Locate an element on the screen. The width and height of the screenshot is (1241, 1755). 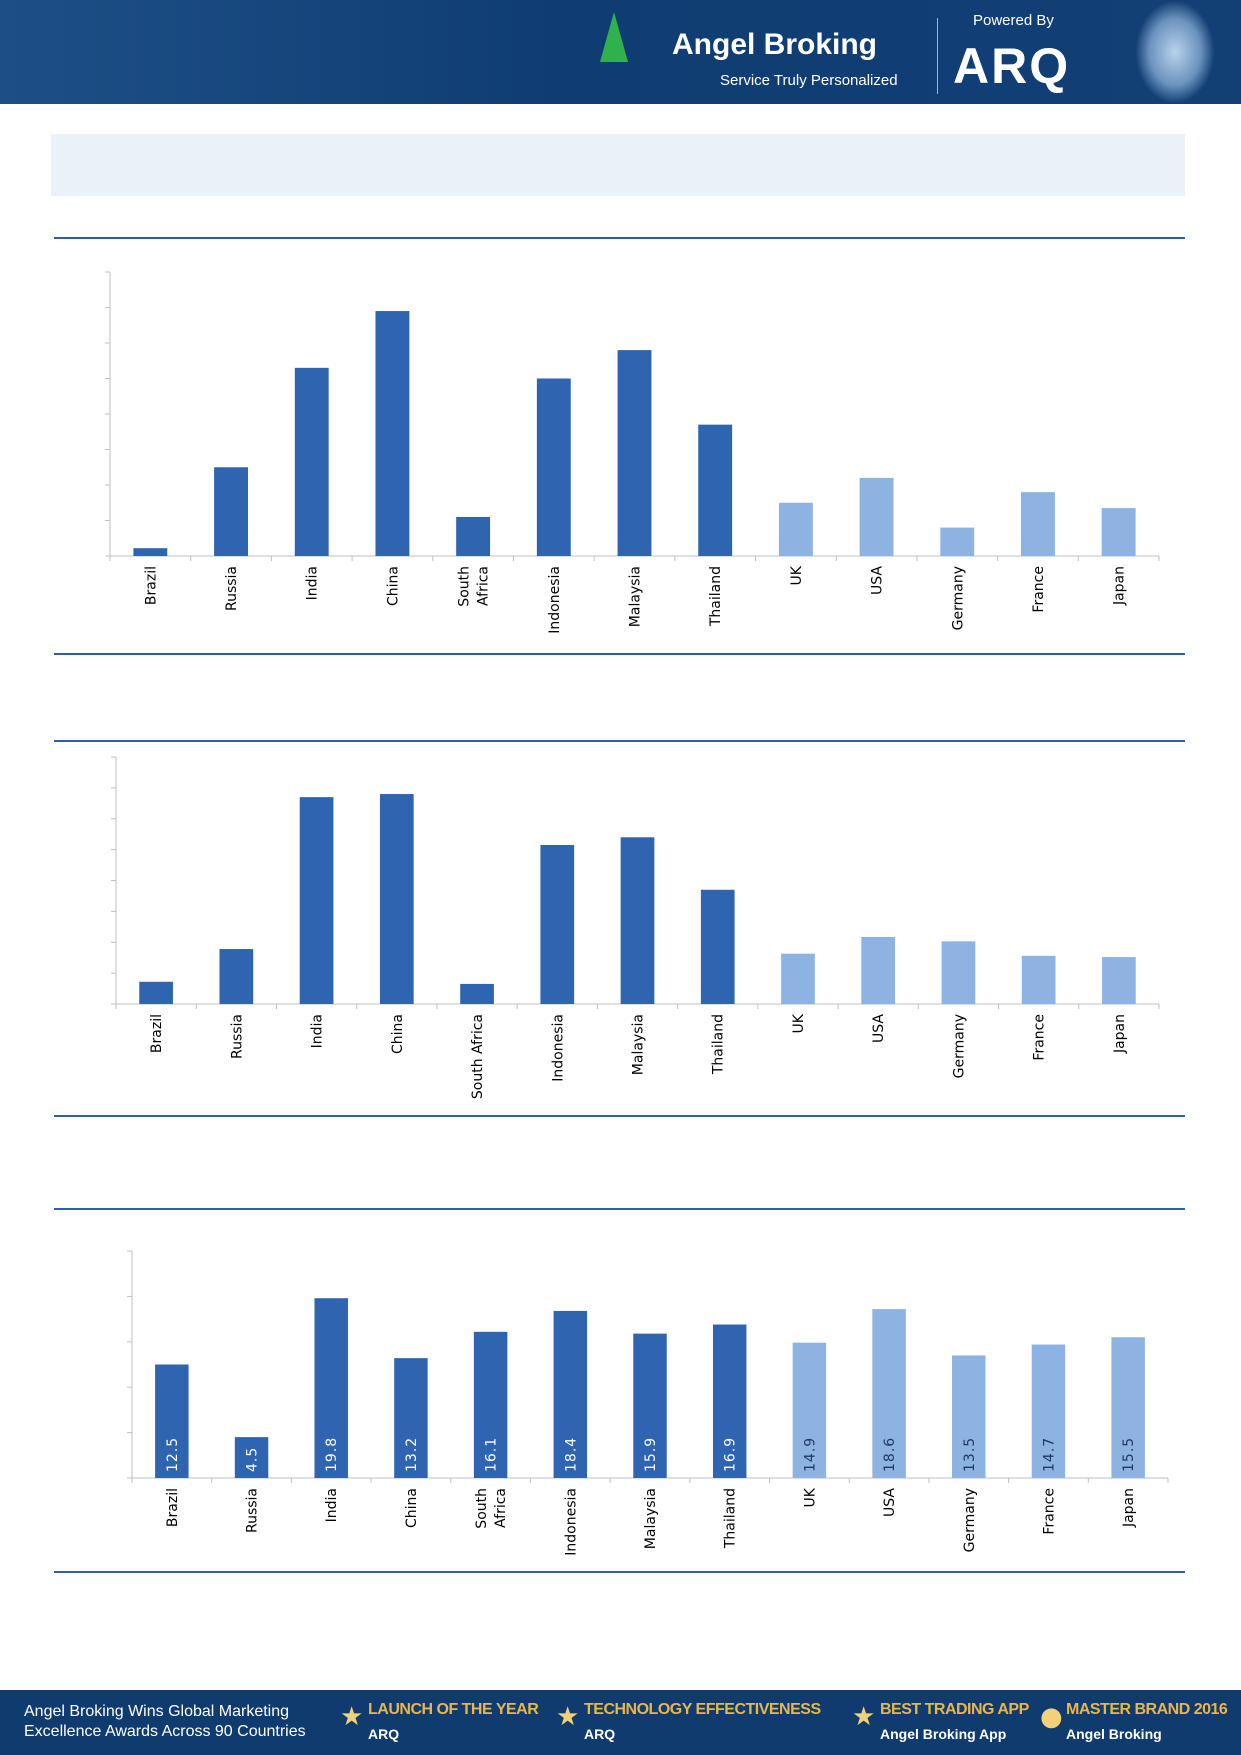
brand-tagline: Service Truly Personalized is located at coordinates (809, 80).